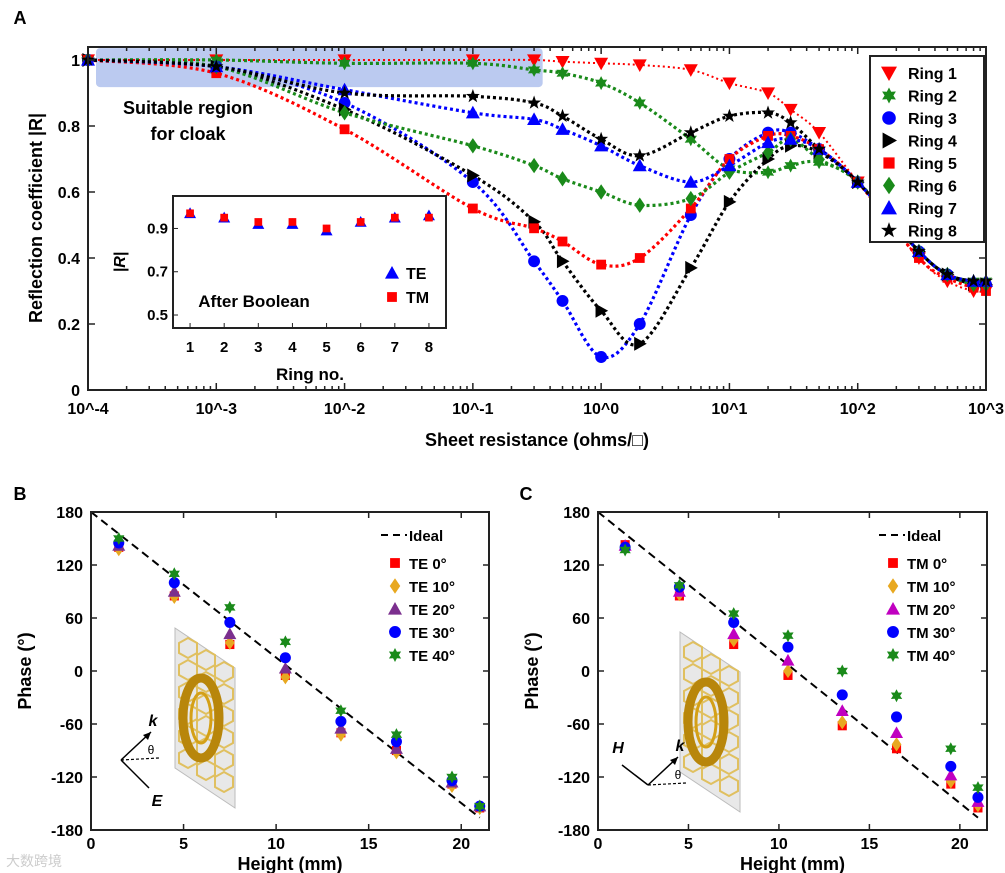 Image resolution: width=1005 pixels, height=873 pixels. What do you see at coordinates (310, 374) in the screenshot?
I see `inset-x-axis-label: Ring no.` at bounding box center [310, 374].